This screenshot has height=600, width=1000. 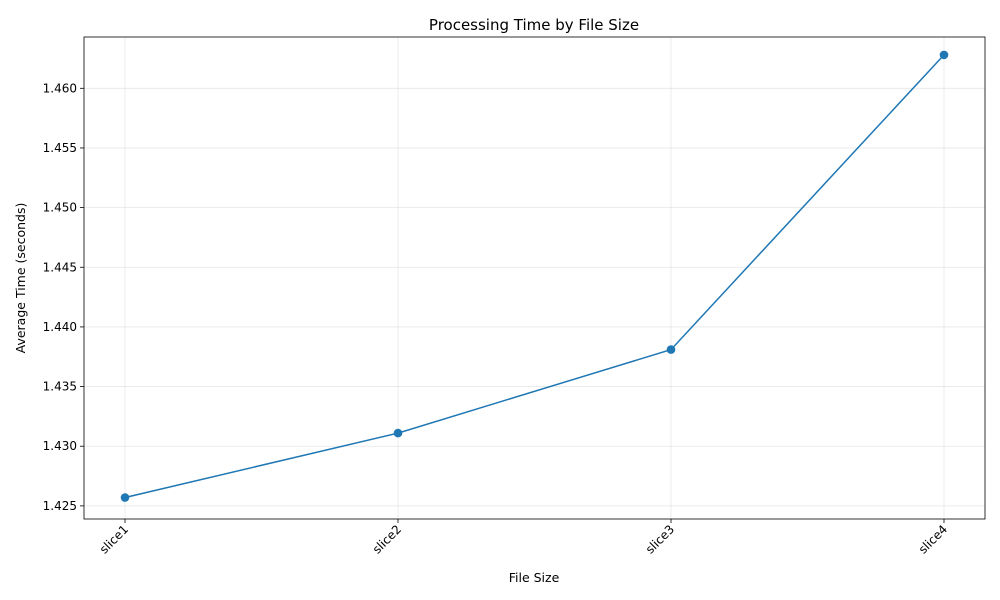 I want to click on y-axis-label: Average Time (seconds), so click(x=20, y=278).